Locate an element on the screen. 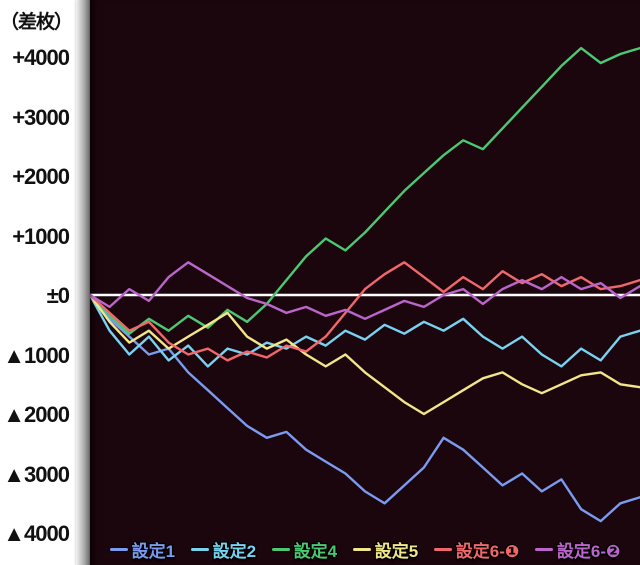 This screenshot has width=640, height=565. legend-item-4: 設定5 is located at coordinates (385, 549).